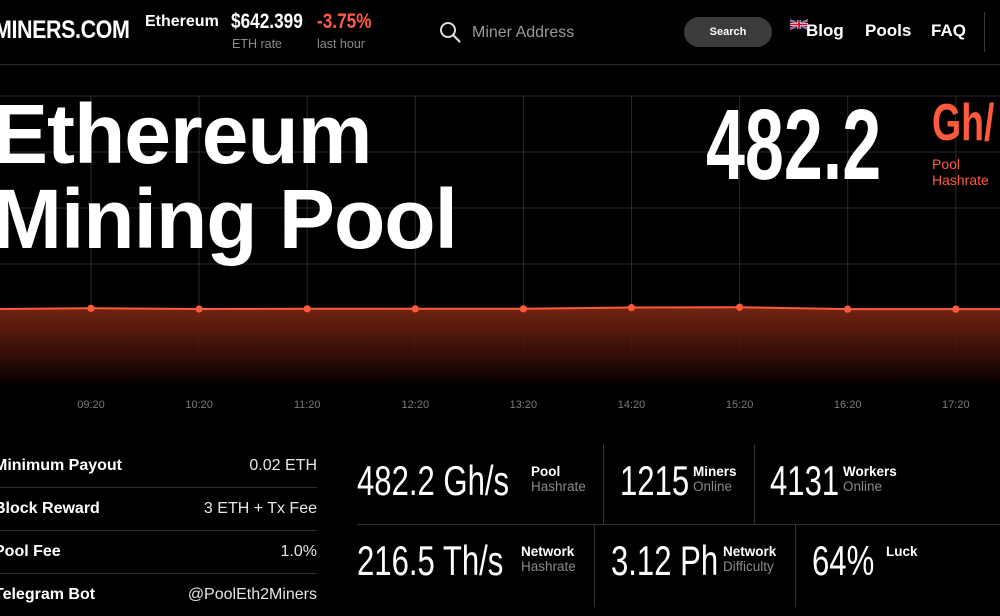  I want to click on eth-rate-value: $642.399, so click(267, 21).